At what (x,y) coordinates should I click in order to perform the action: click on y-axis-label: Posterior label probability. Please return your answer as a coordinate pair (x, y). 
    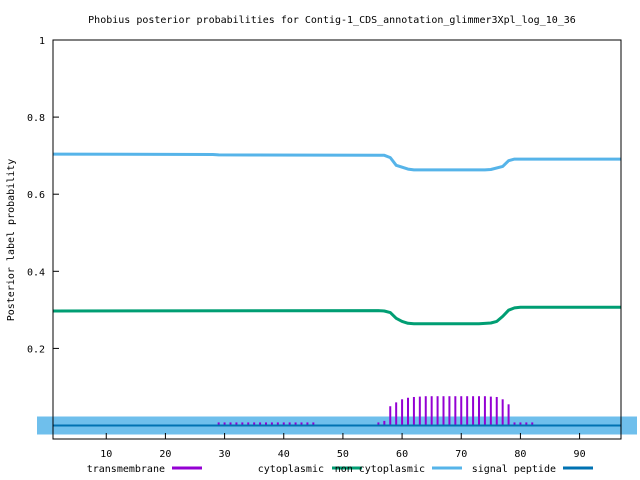
    Looking at the image, I should click on (11, 240).